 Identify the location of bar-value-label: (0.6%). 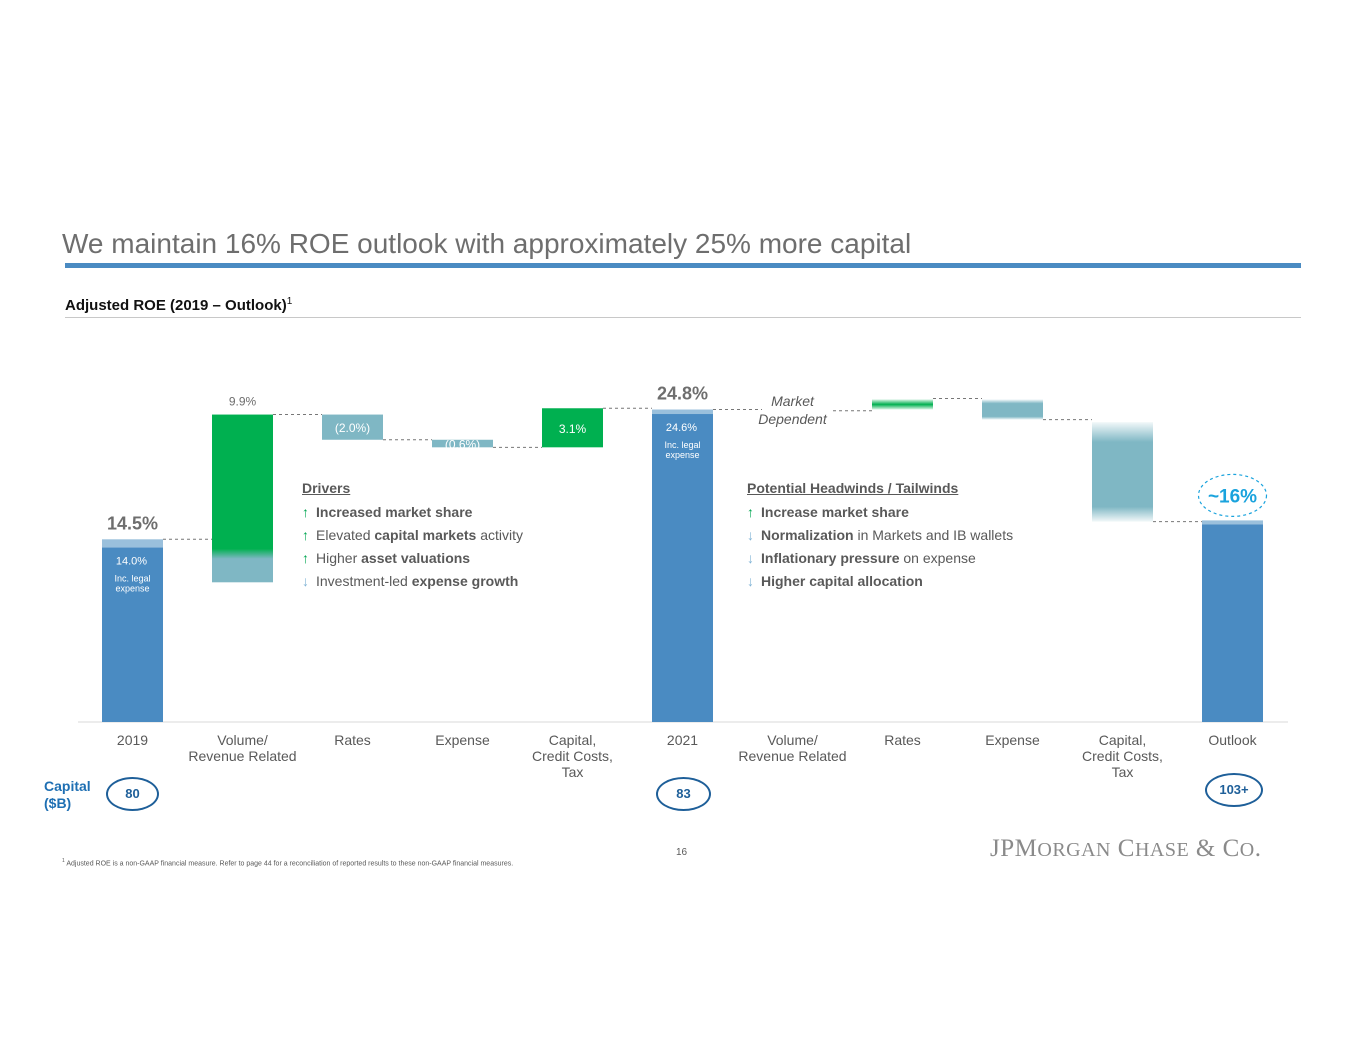
(462, 445).